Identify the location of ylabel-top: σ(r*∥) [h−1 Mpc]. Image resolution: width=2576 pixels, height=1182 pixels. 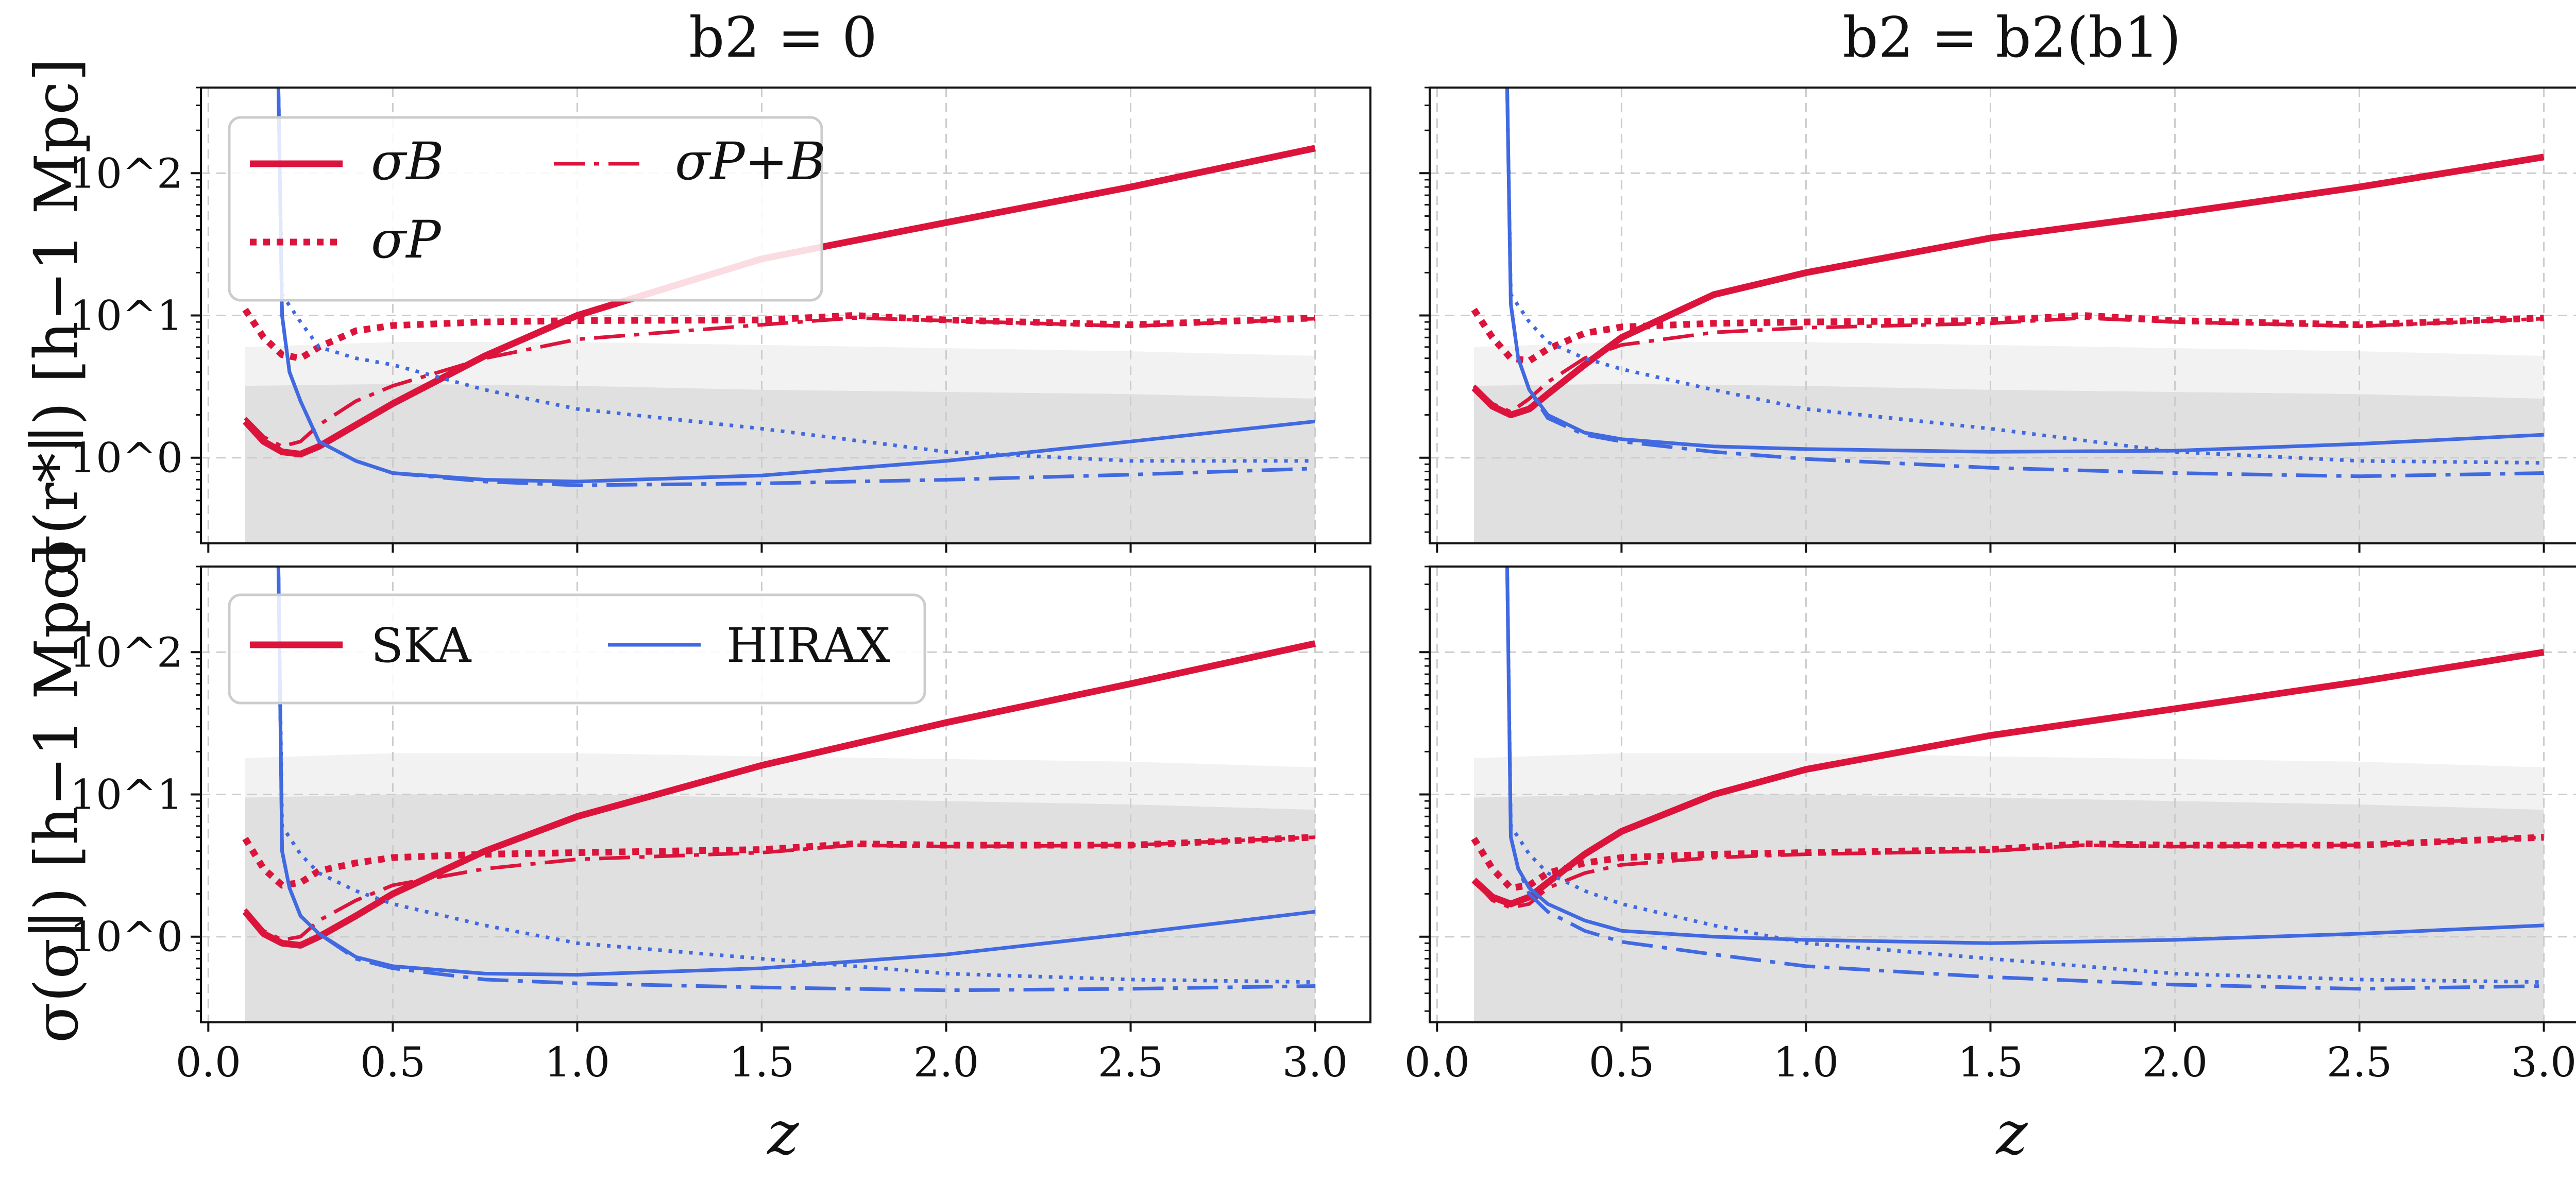
(57, 317).